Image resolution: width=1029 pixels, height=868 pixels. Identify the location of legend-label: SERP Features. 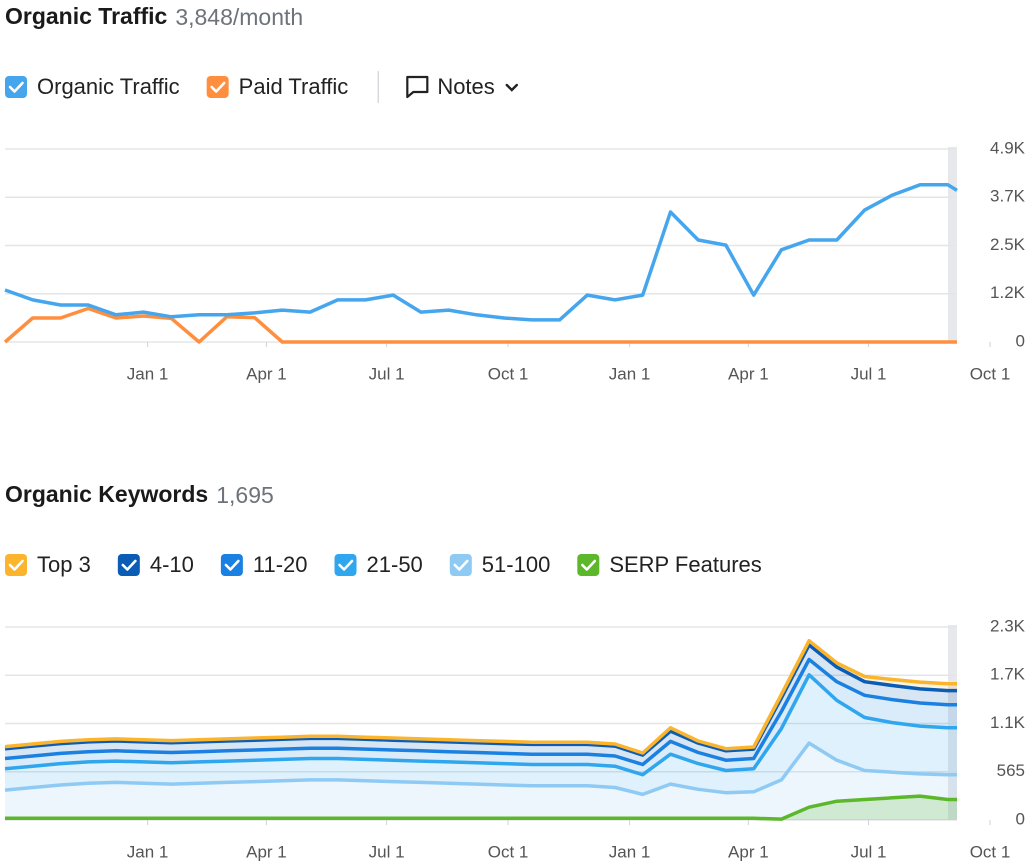
(685, 564).